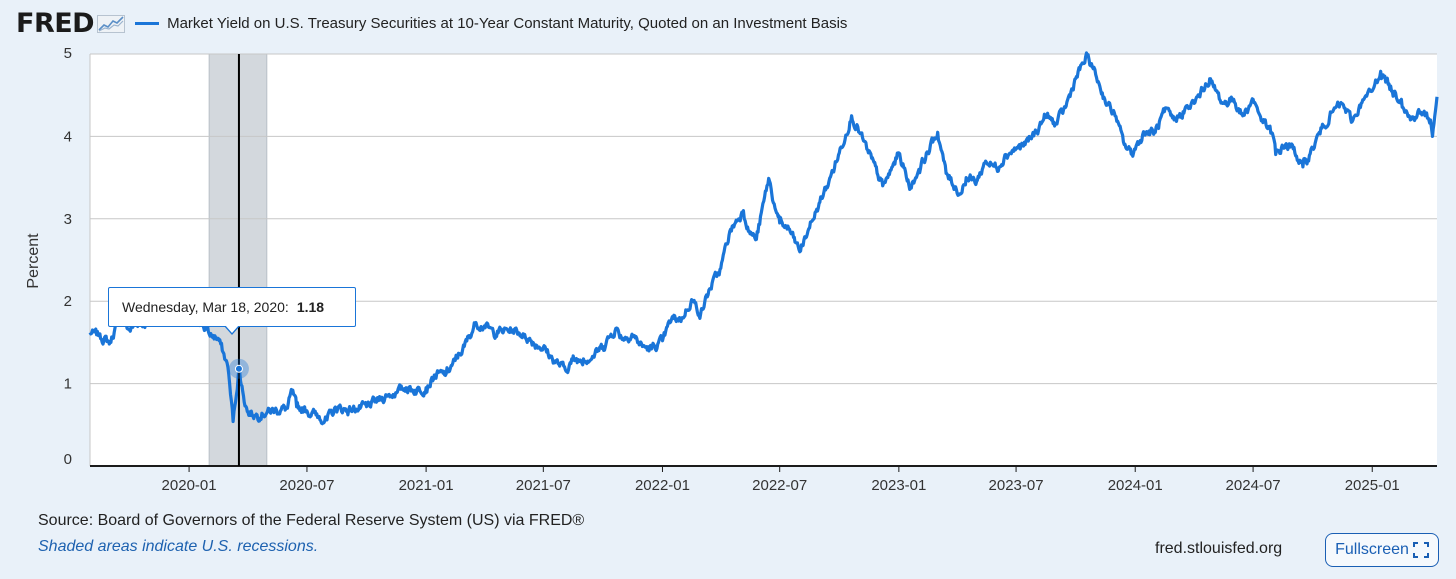 This screenshot has height=579, width=1456. I want to click on x-tick-label: 2020-01, so click(189, 485).